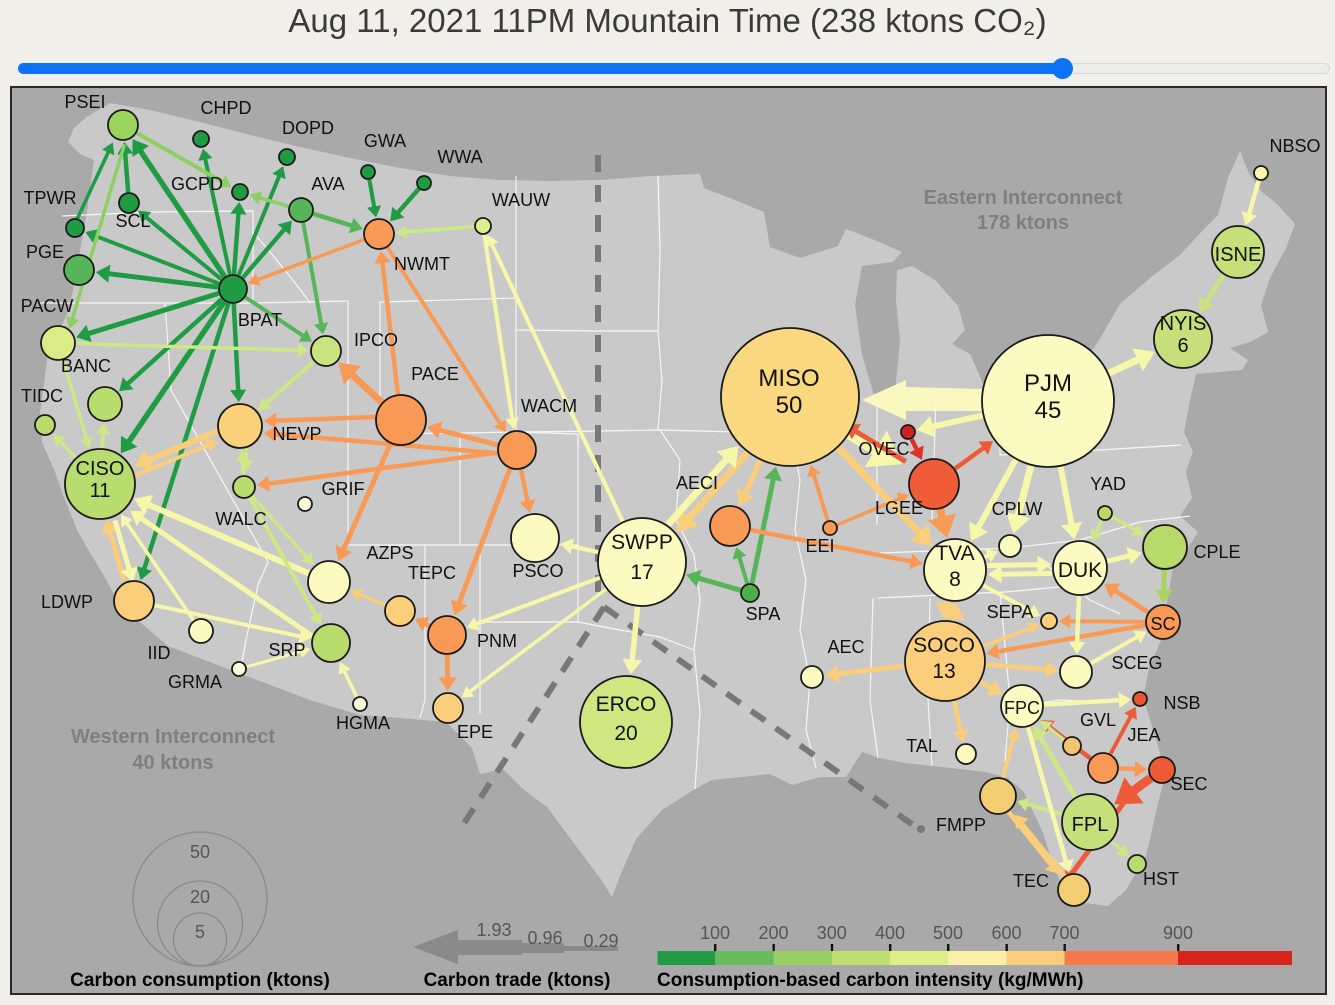 The image size is (1335, 1005). I want to click on svg-text: OVEC, so click(883, 449).